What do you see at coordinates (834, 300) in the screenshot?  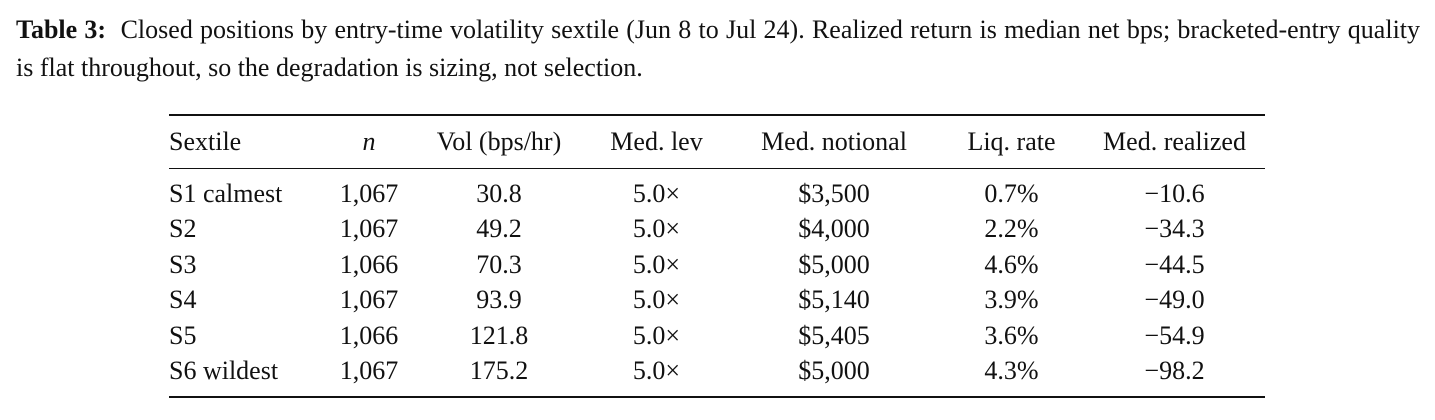 I see `cell-med-notional: $5,140` at bounding box center [834, 300].